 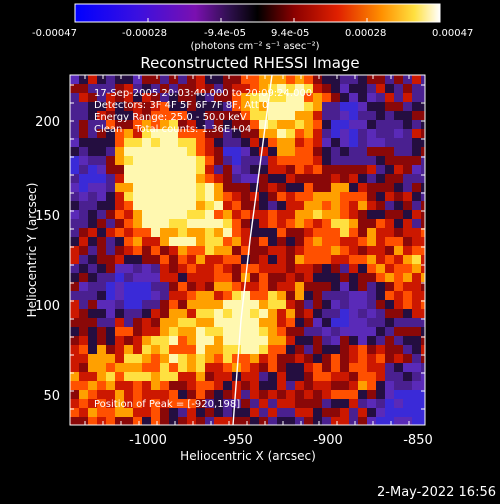 What do you see at coordinates (47, 306) in the screenshot?
I see `y-tick-label: 100` at bounding box center [47, 306].